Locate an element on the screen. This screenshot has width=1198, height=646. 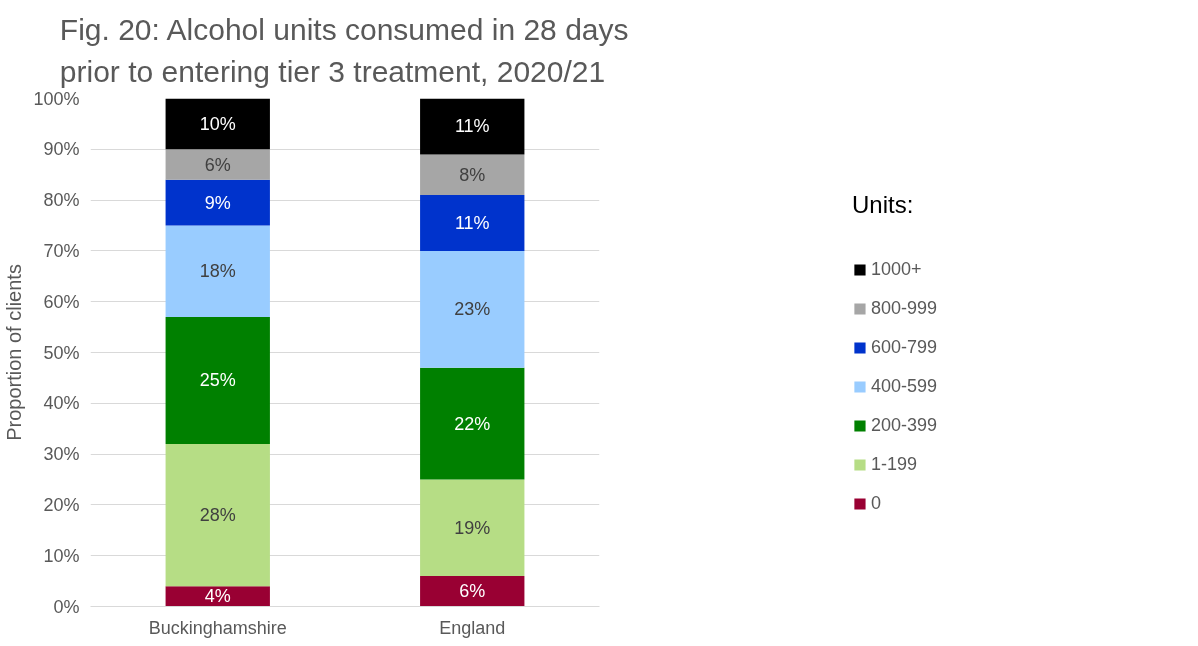
legend-label: 600-799 is located at coordinates (904, 347).